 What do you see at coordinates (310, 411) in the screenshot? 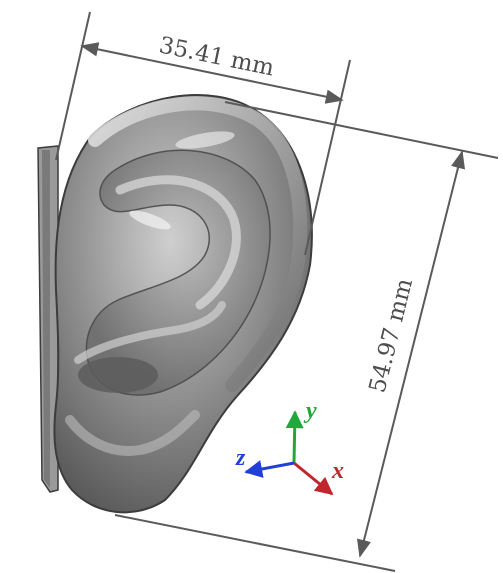
I see `y-axis-label: y` at bounding box center [310, 411].